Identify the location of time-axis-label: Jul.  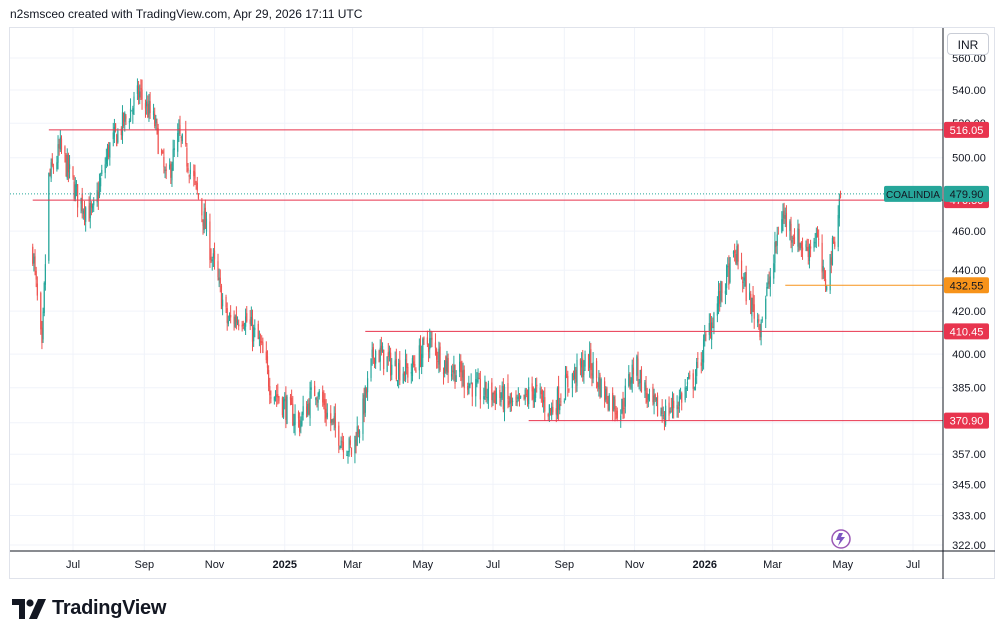
(73, 565).